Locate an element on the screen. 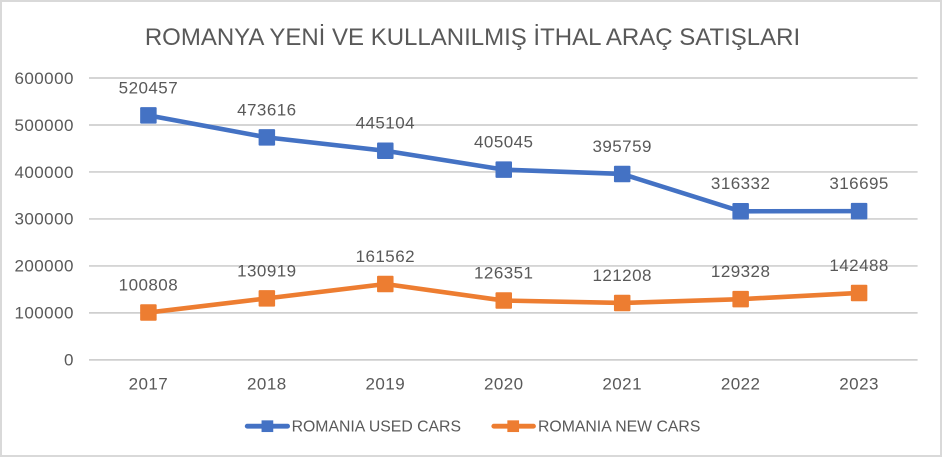 This screenshot has height=457, width=942. svg-text: 121208 is located at coordinates (621, 275).